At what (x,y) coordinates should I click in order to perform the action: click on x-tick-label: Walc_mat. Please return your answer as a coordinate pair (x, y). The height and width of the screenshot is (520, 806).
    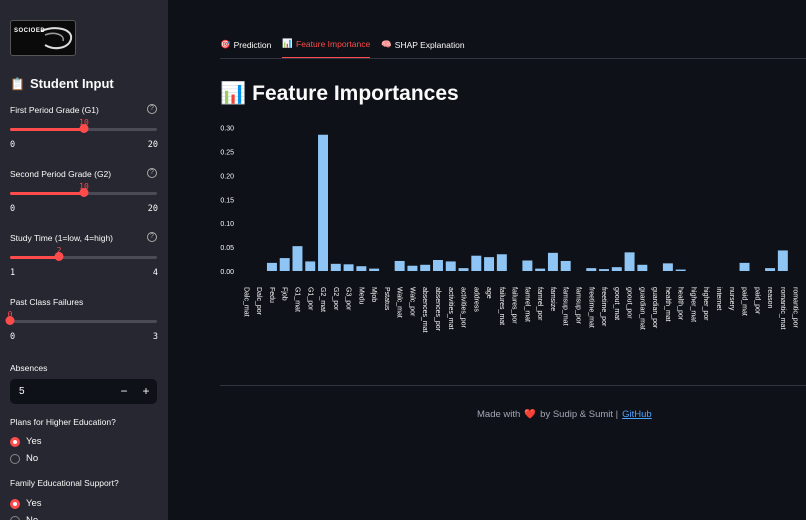
    Looking at the image, I should click on (399, 302).